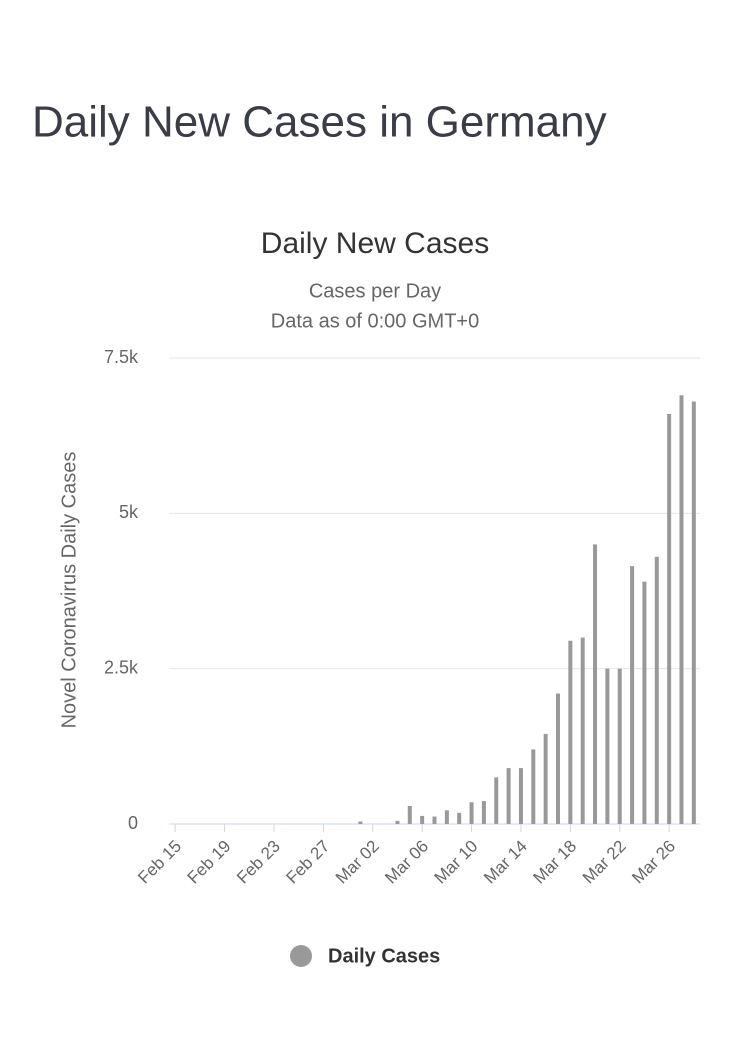 This screenshot has width=730, height=1039. I want to click on x-tick-label: Feb 27, so click(307, 862).